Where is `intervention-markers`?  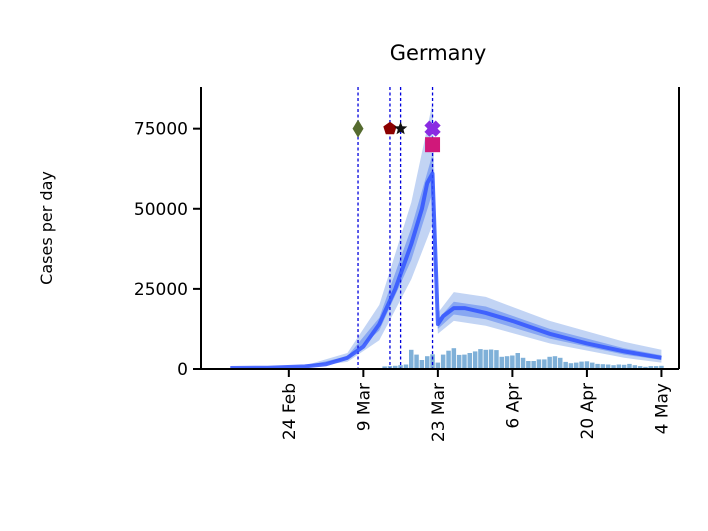 intervention-markers is located at coordinates (396, 136).